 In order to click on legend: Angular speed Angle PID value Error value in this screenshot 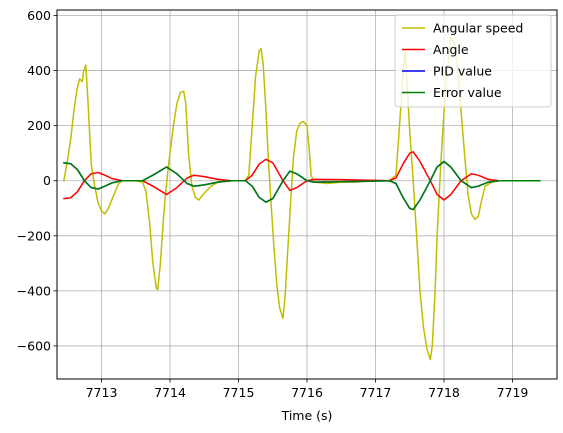, I will do `click(473, 61)`.